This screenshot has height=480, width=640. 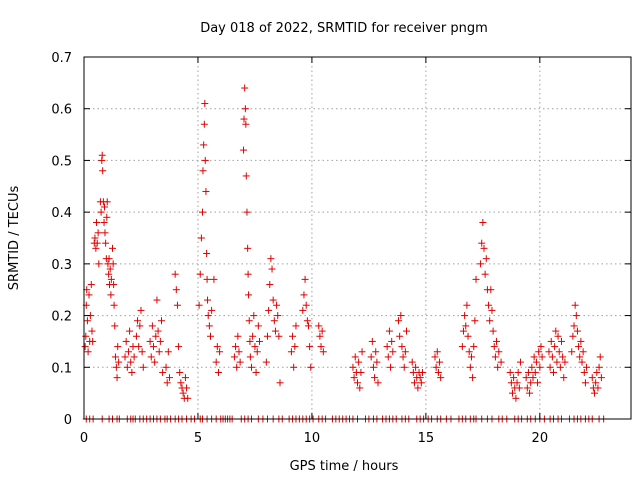 What do you see at coordinates (14, 238) in the screenshot?
I see `y-axis-label: SRMTID / TECUs` at bounding box center [14, 238].